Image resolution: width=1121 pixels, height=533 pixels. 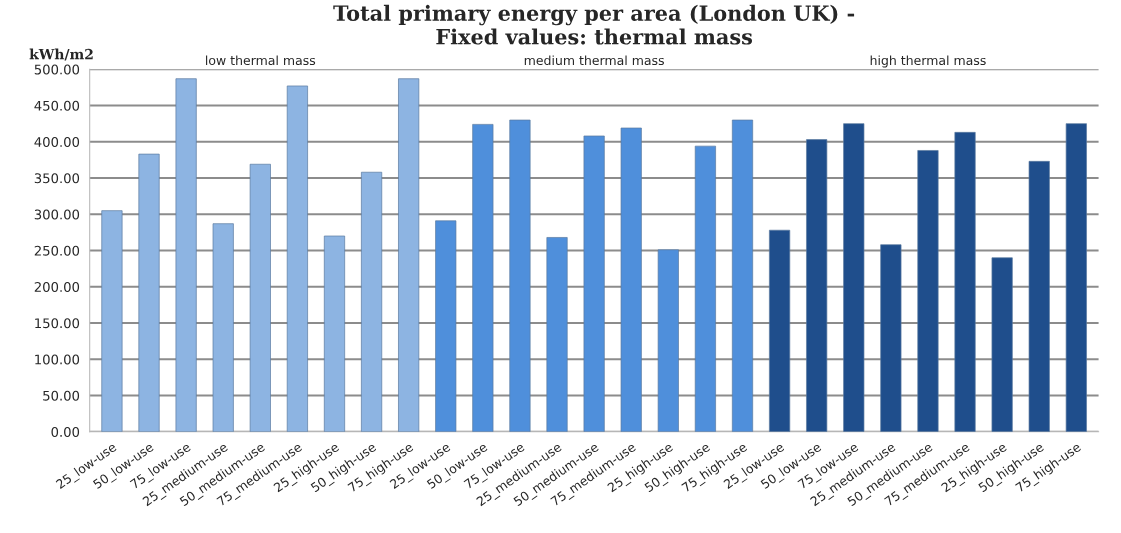 What do you see at coordinates (57, 359) in the screenshot?
I see `y-tick-label: 100.00` at bounding box center [57, 359].